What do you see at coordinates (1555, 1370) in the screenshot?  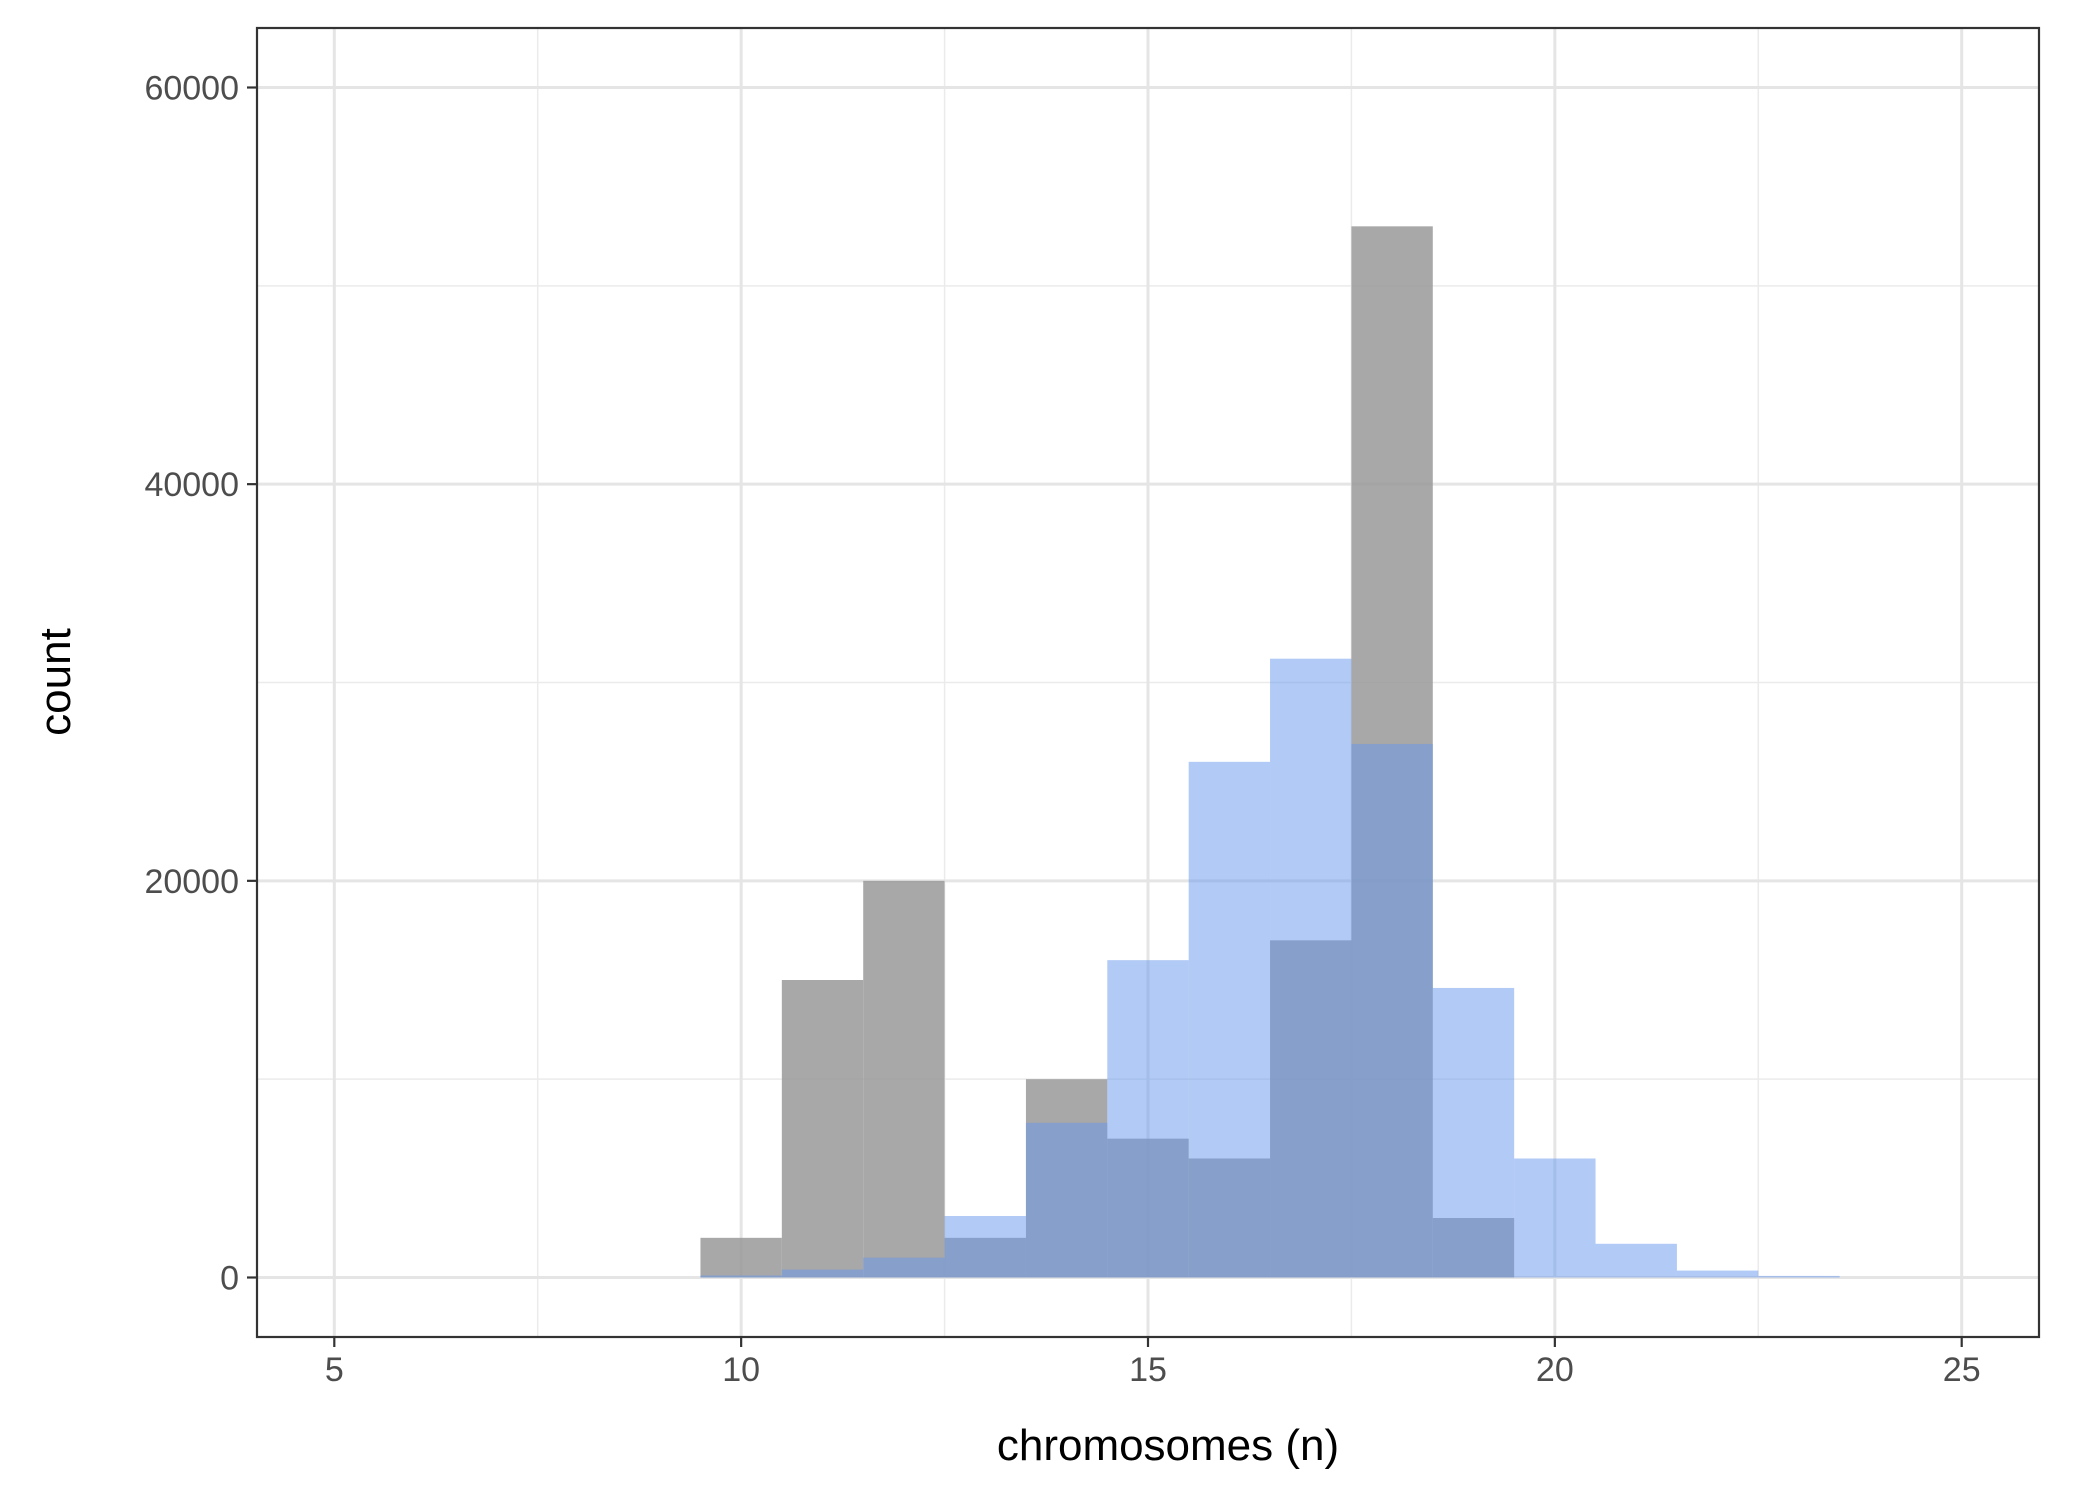 I see `x-tick-label: 20` at bounding box center [1555, 1370].